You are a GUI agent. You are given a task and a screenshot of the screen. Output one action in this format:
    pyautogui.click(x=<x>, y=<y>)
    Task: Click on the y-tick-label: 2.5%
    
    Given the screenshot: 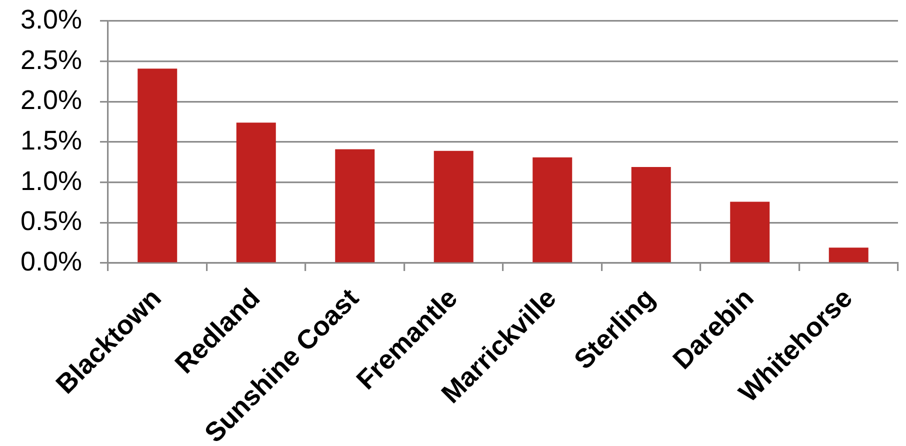 What is the action you would take?
    pyautogui.click(x=51, y=59)
    